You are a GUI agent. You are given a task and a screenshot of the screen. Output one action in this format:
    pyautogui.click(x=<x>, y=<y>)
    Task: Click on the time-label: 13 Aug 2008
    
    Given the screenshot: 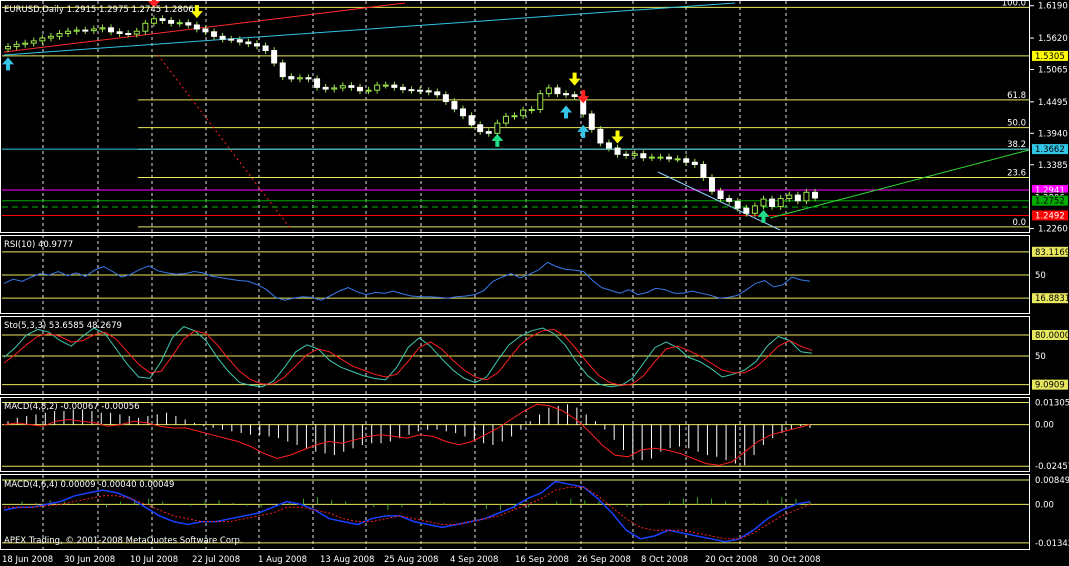 What is the action you would take?
    pyautogui.click(x=347, y=560)
    